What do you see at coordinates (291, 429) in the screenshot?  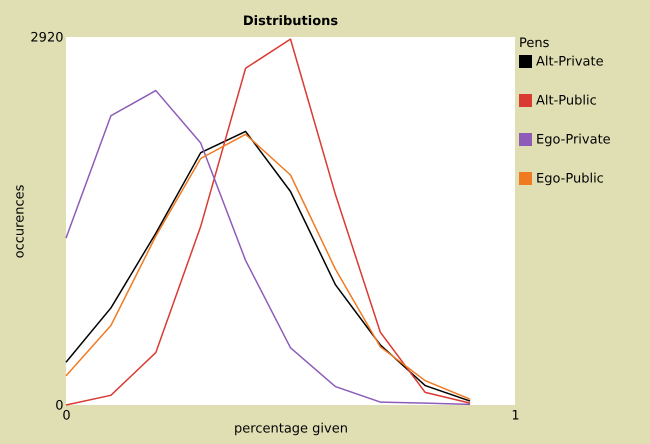 I see `x-axis-title: percentage given` at bounding box center [291, 429].